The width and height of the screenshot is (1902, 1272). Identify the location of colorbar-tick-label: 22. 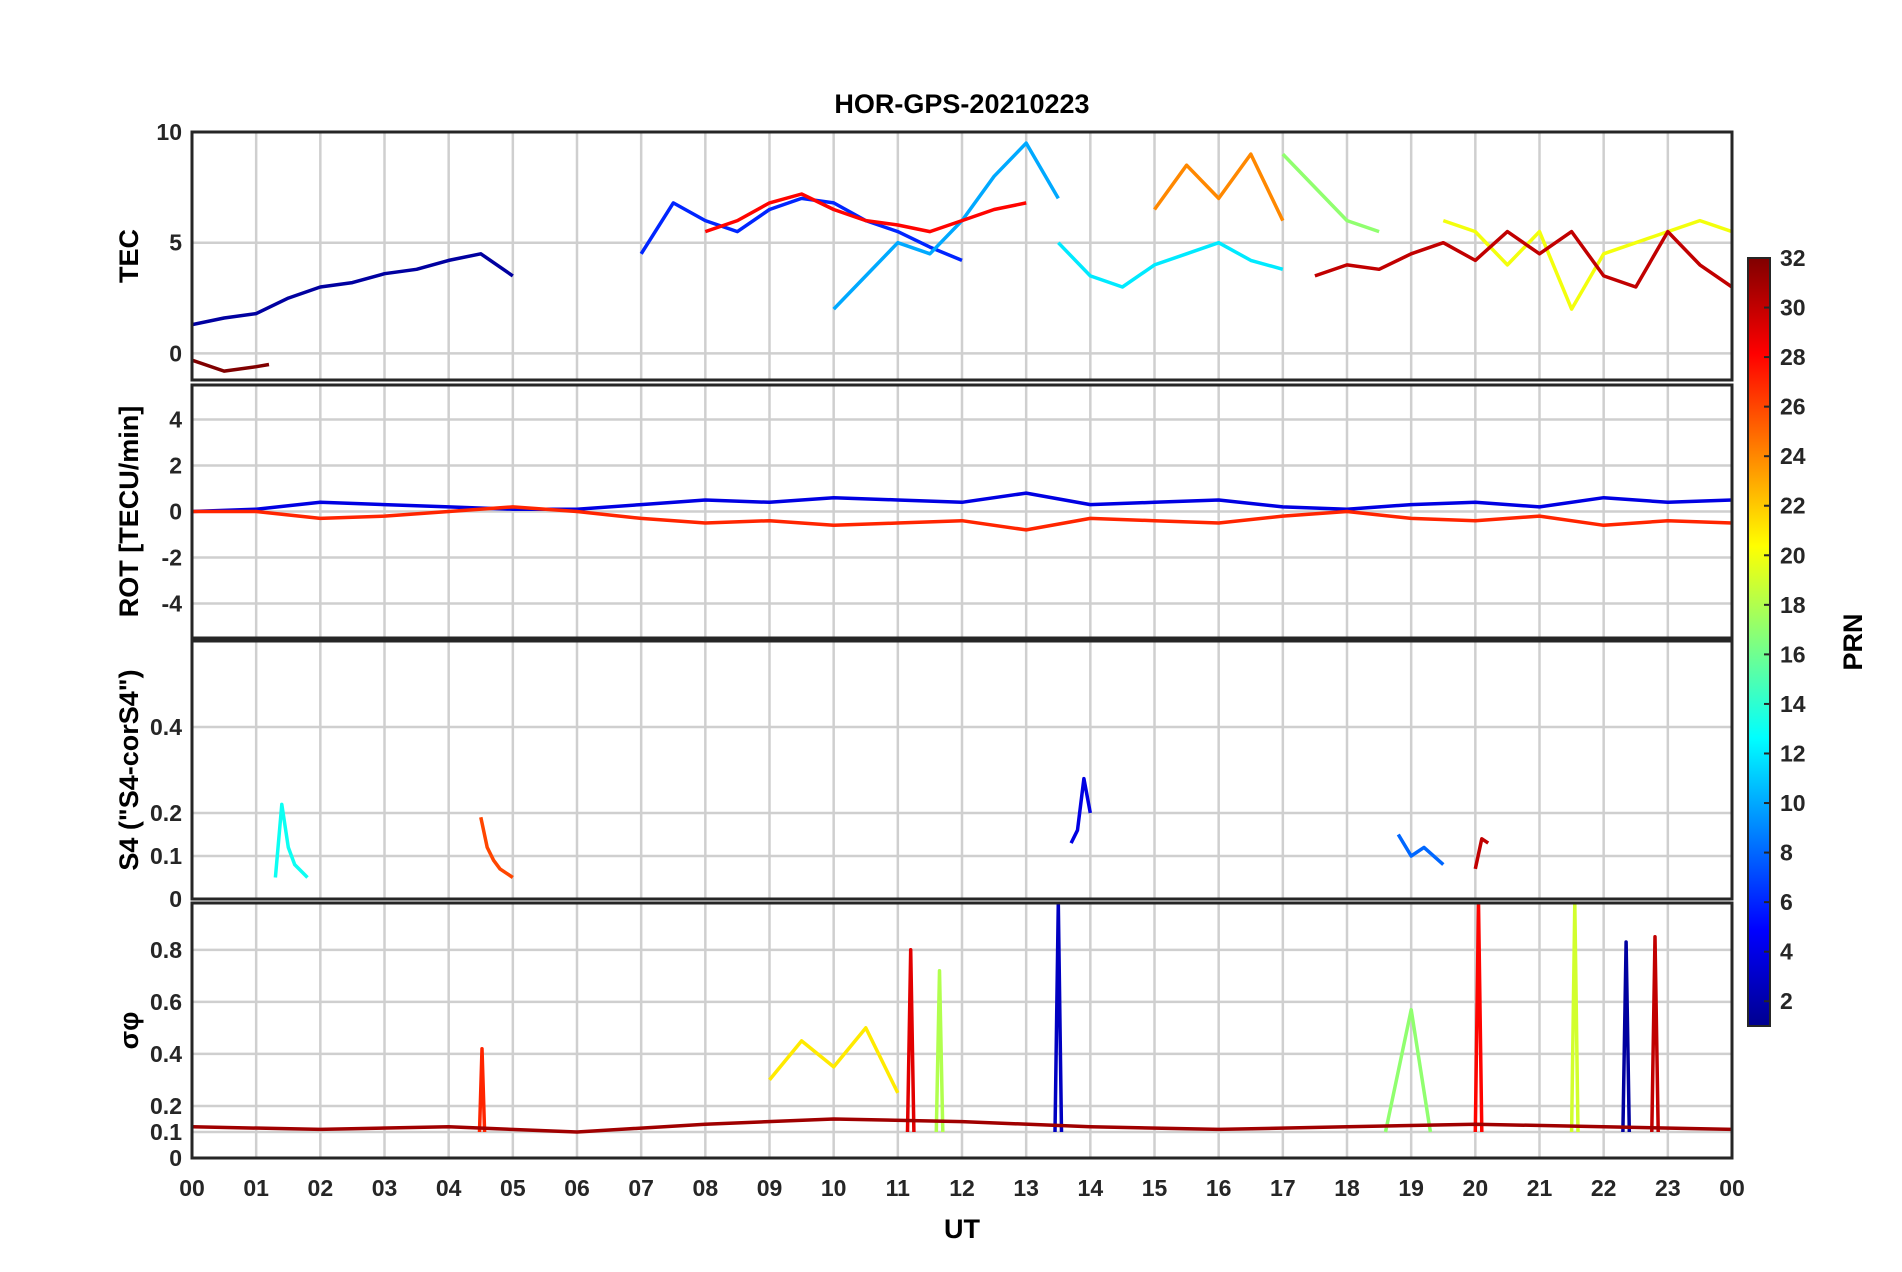
(1793, 506).